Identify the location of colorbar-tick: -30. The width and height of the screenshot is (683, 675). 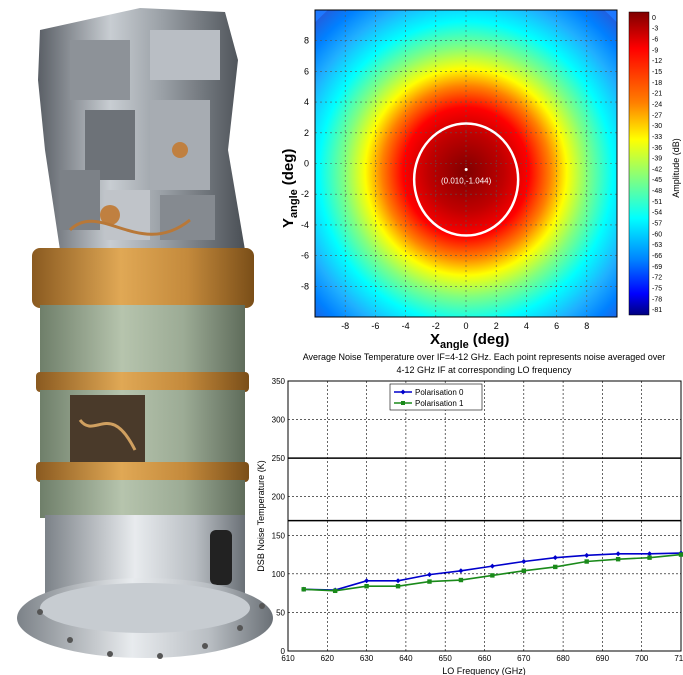
(657, 126).